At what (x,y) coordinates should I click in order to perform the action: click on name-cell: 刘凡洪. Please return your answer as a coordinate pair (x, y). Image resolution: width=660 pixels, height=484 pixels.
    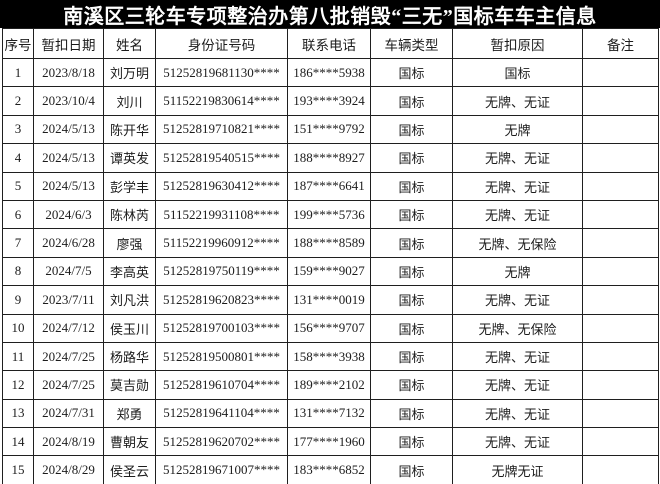
    Looking at the image, I should click on (129, 300).